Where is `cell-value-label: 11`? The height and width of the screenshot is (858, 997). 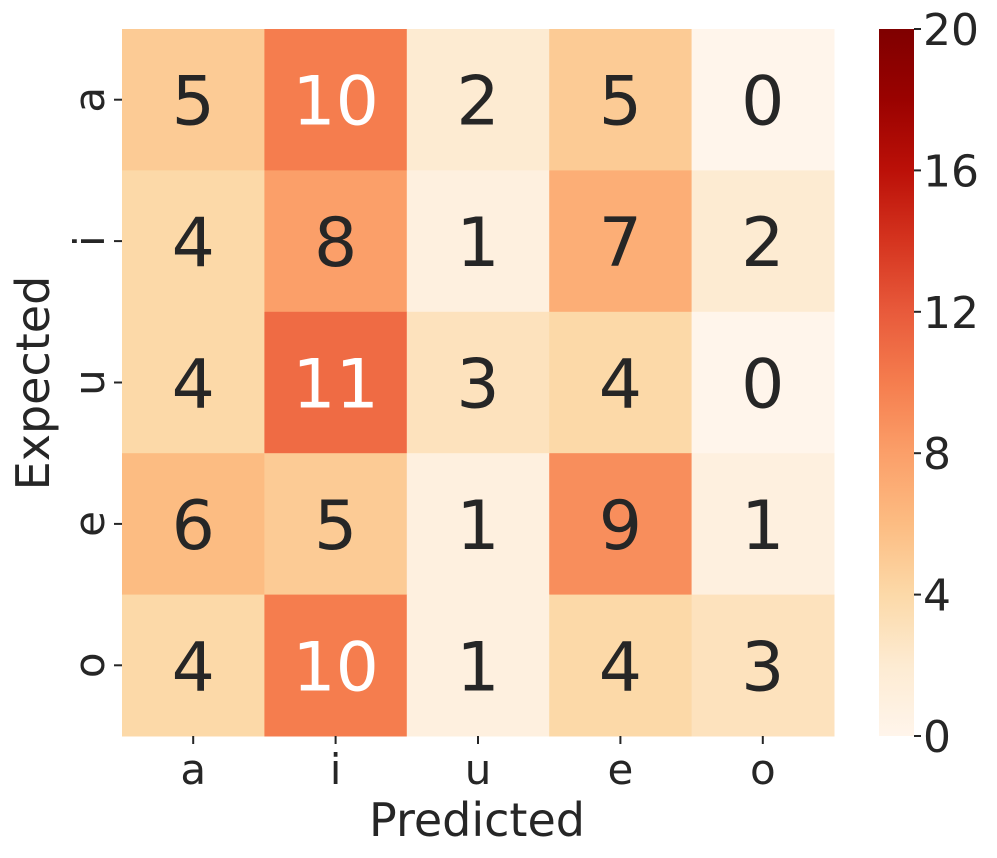
cell-value-label: 11 is located at coordinates (335, 385).